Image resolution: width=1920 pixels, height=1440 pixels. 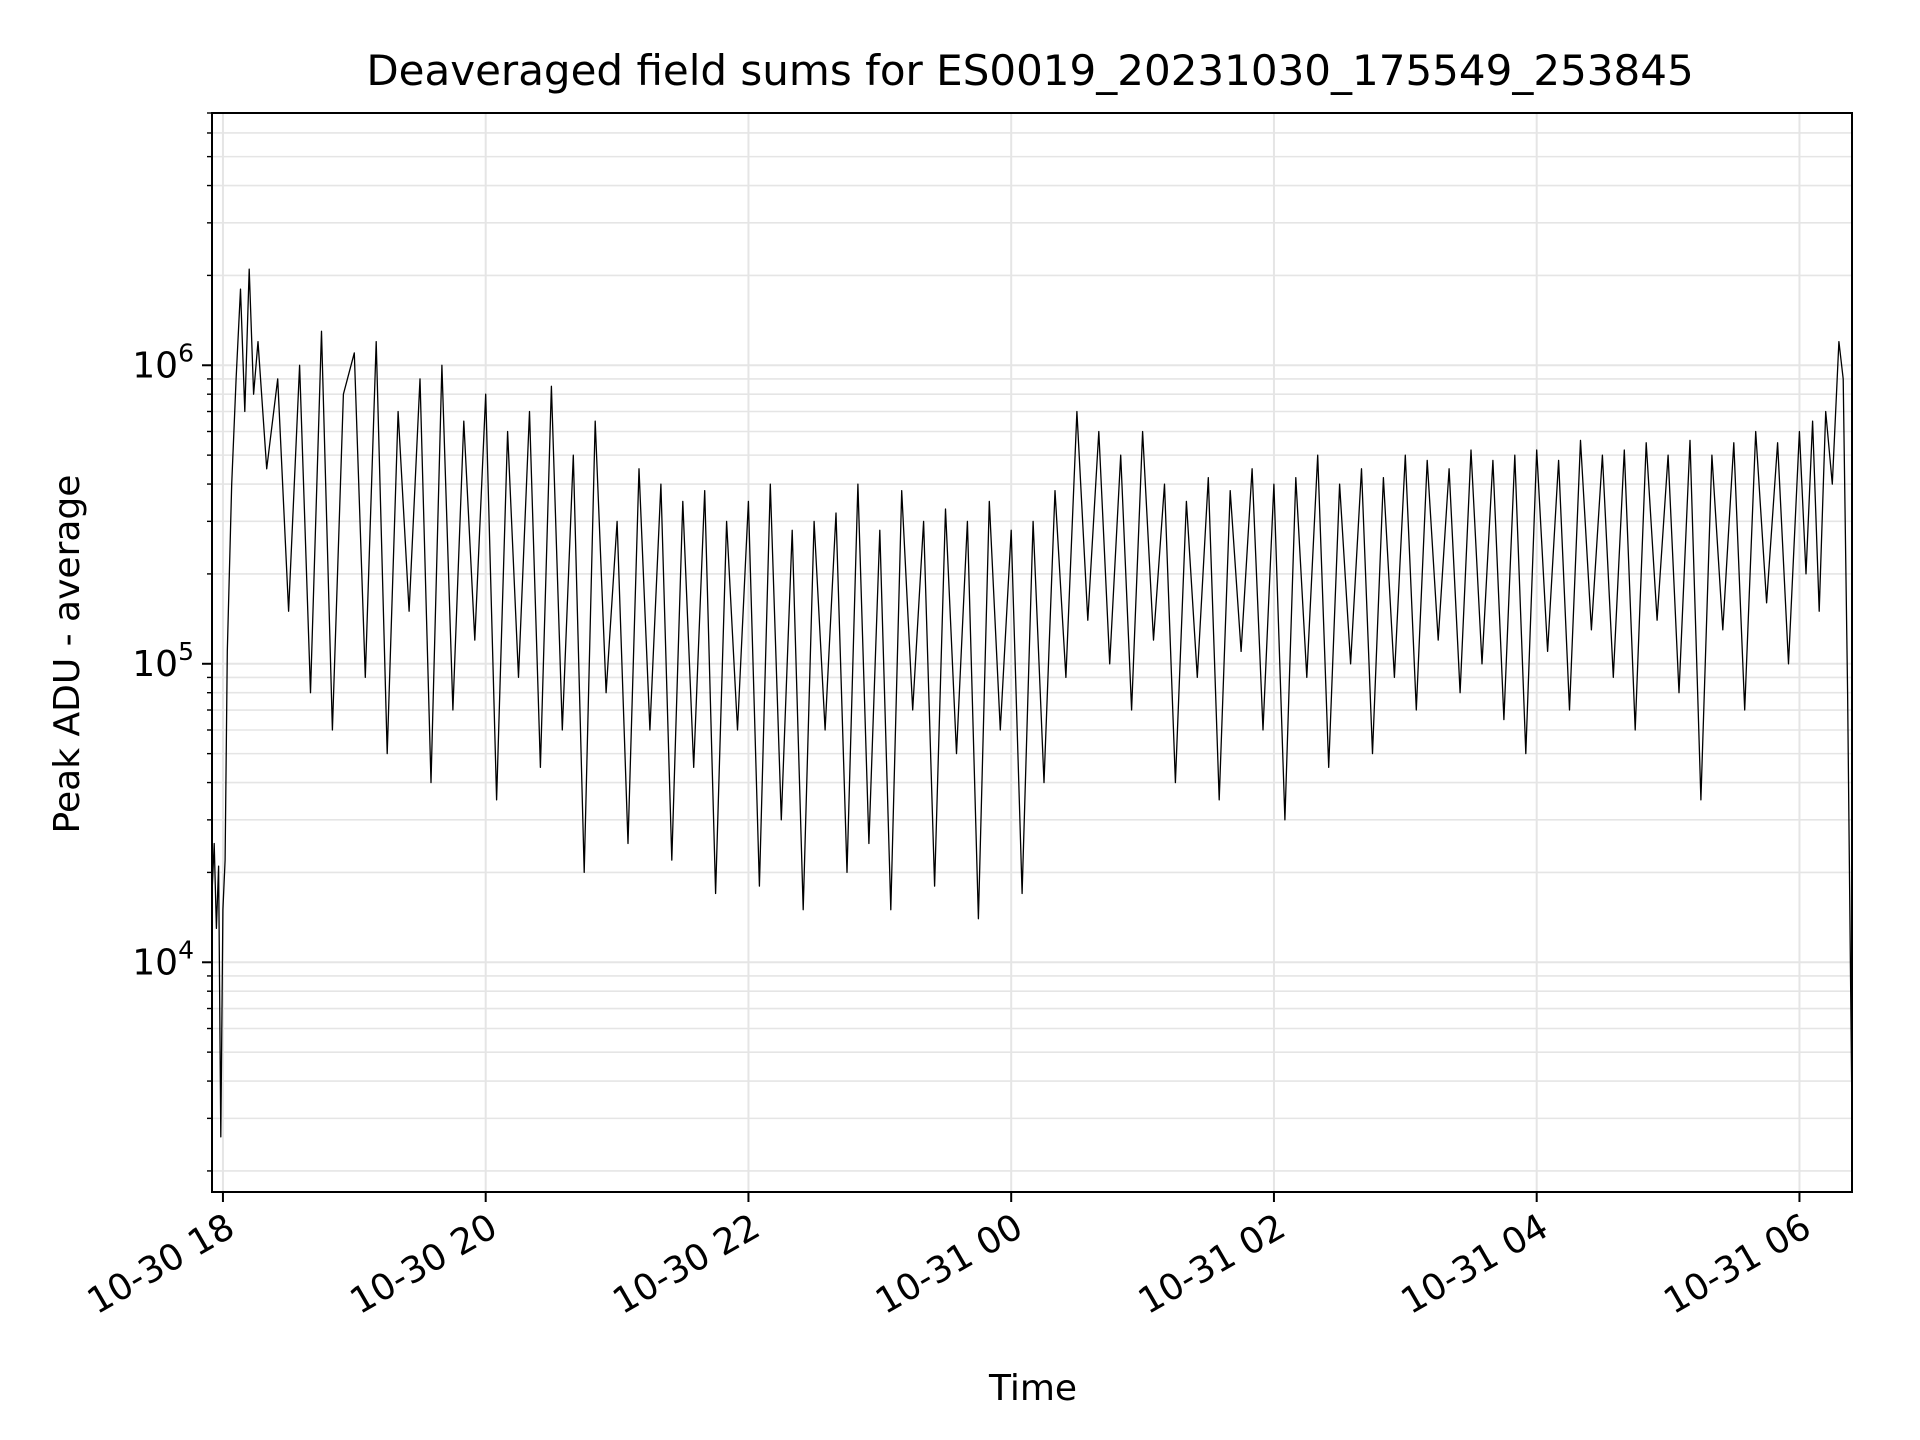 I want to click on y-tick-label: 10⁵, so click(x=163, y=661).